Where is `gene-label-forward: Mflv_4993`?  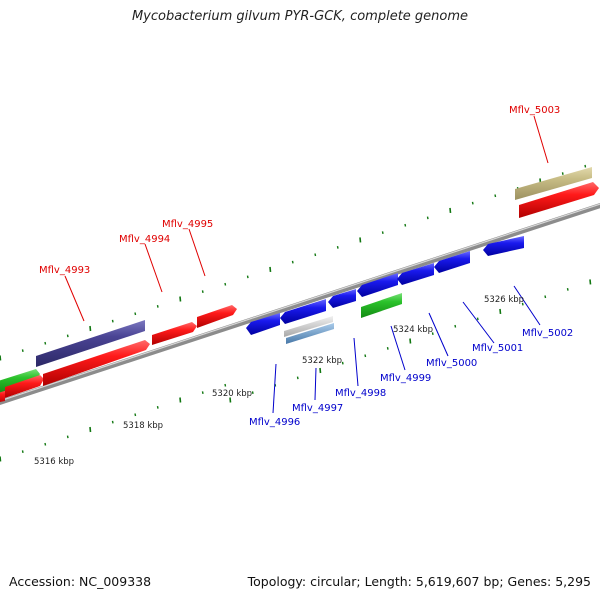 gene-label-forward: Mflv_4993 is located at coordinates (64, 270).